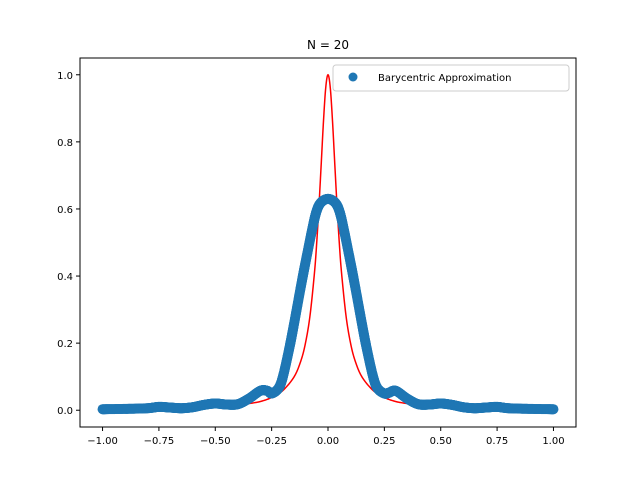 The width and height of the screenshot is (640, 485). I want to click on x-tick-label: −1.00, so click(102, 441).